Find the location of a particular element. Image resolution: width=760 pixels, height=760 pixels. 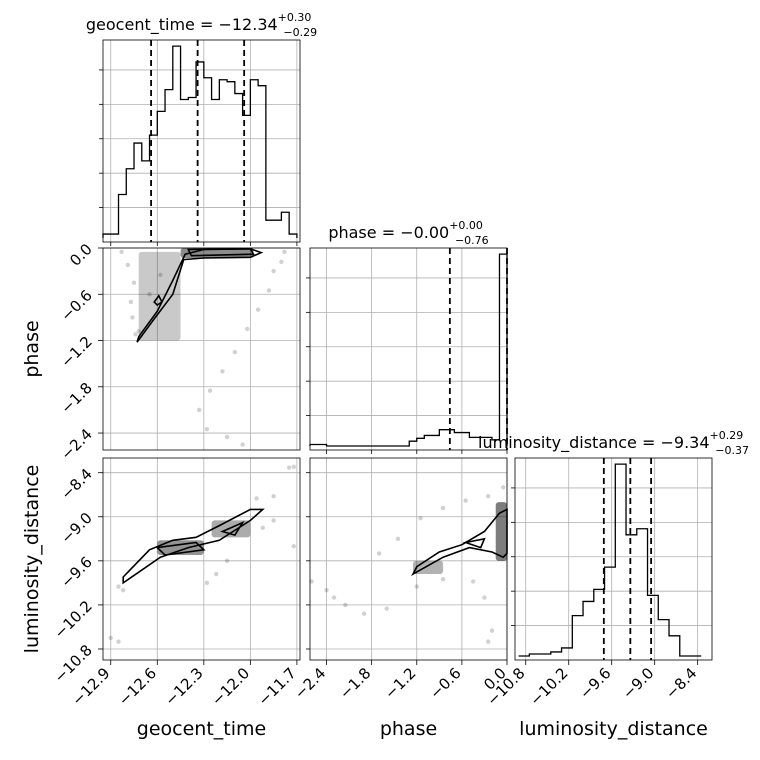

x-tick-label: −1.8 is located at coordinates (355, 683).